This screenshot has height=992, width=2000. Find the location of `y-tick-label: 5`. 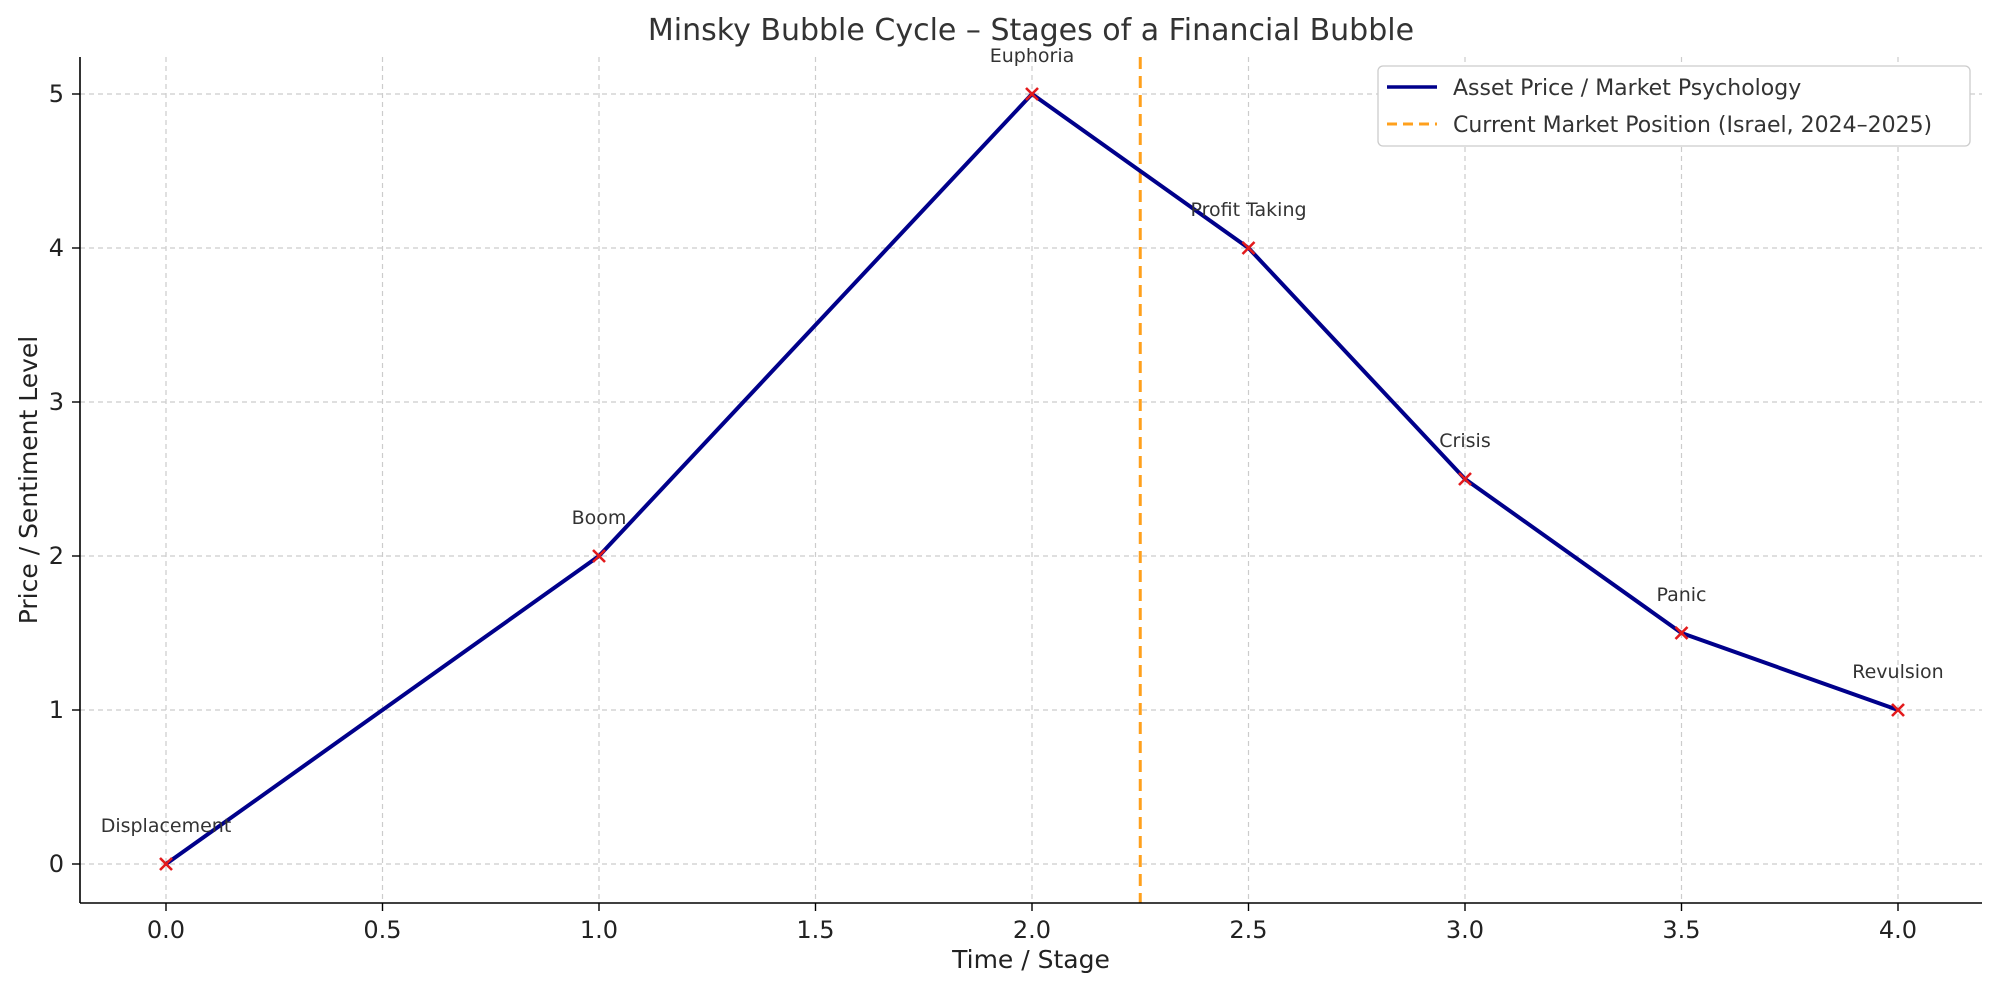

y-tick-label: 5 is located at coordinates (56, 94).